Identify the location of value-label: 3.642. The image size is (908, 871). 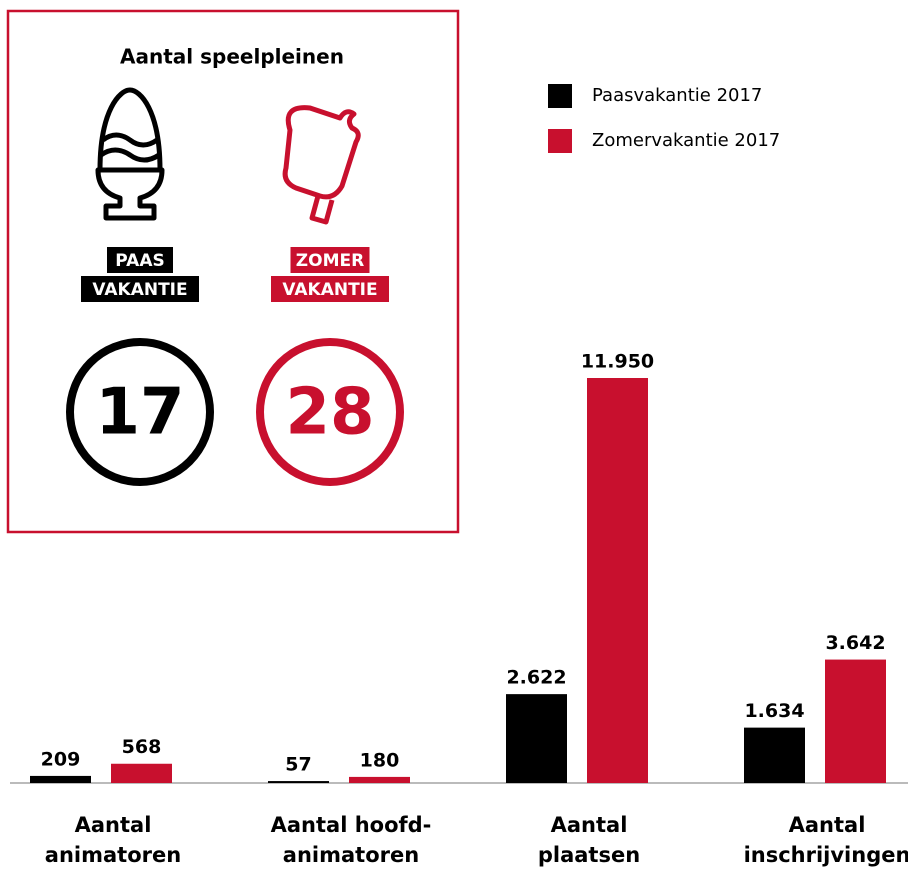
(855, 643).